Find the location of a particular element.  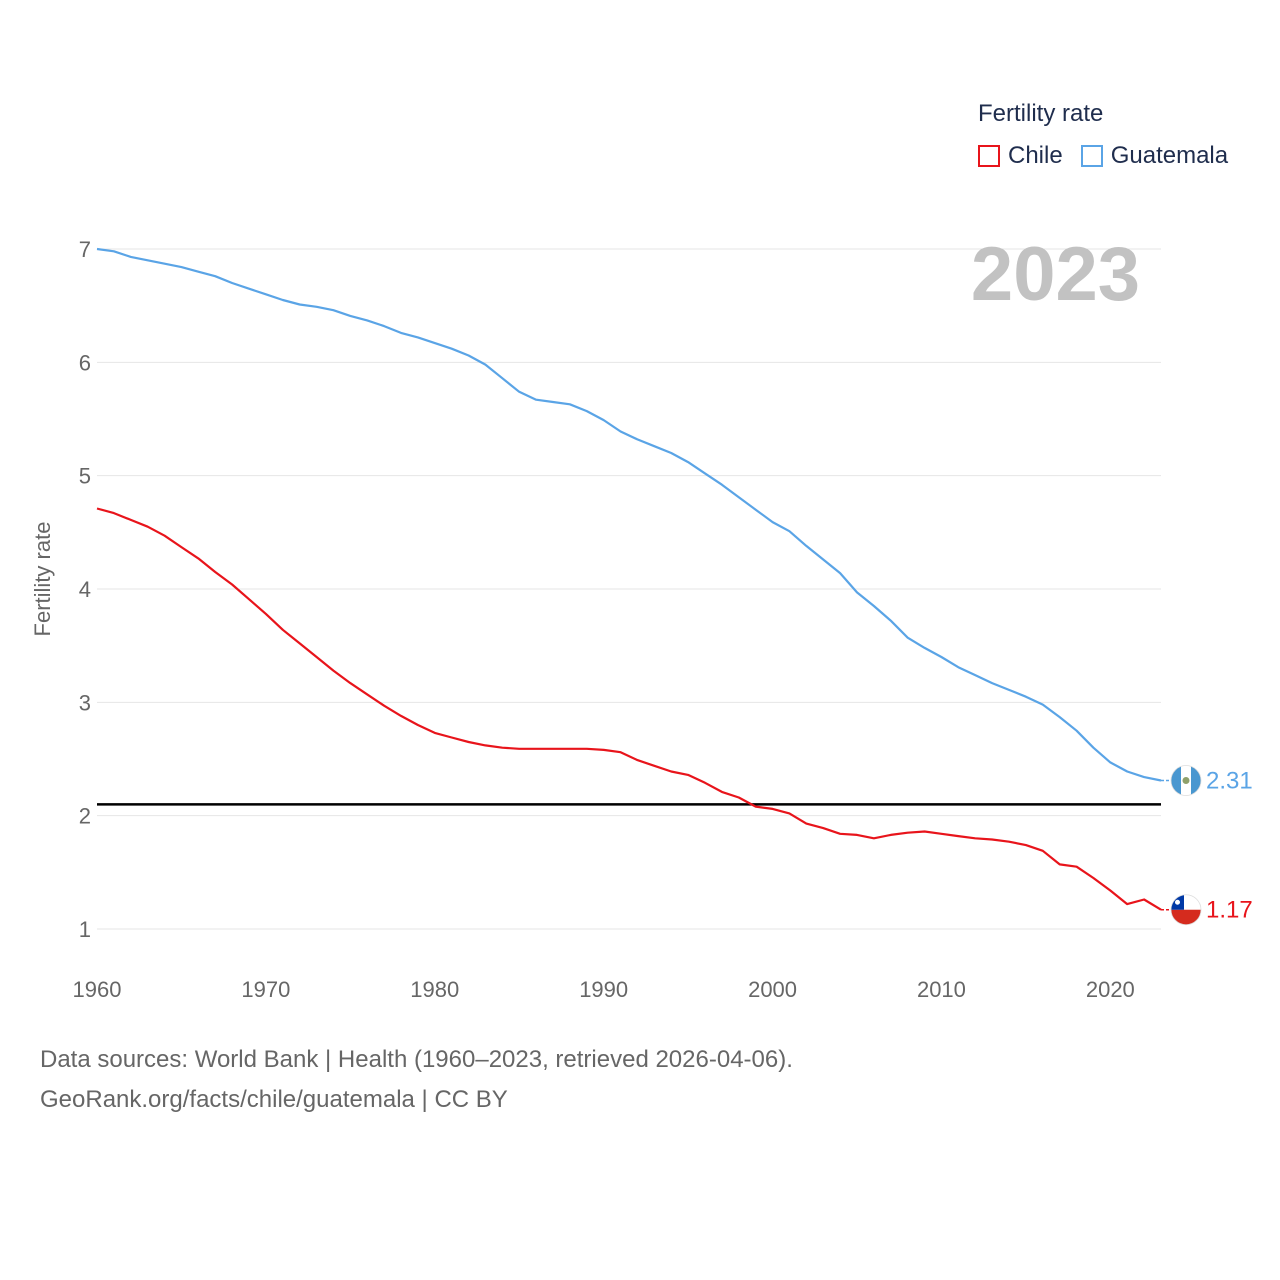

x-tick-label: 2010 is located at coordinates (941, 989).